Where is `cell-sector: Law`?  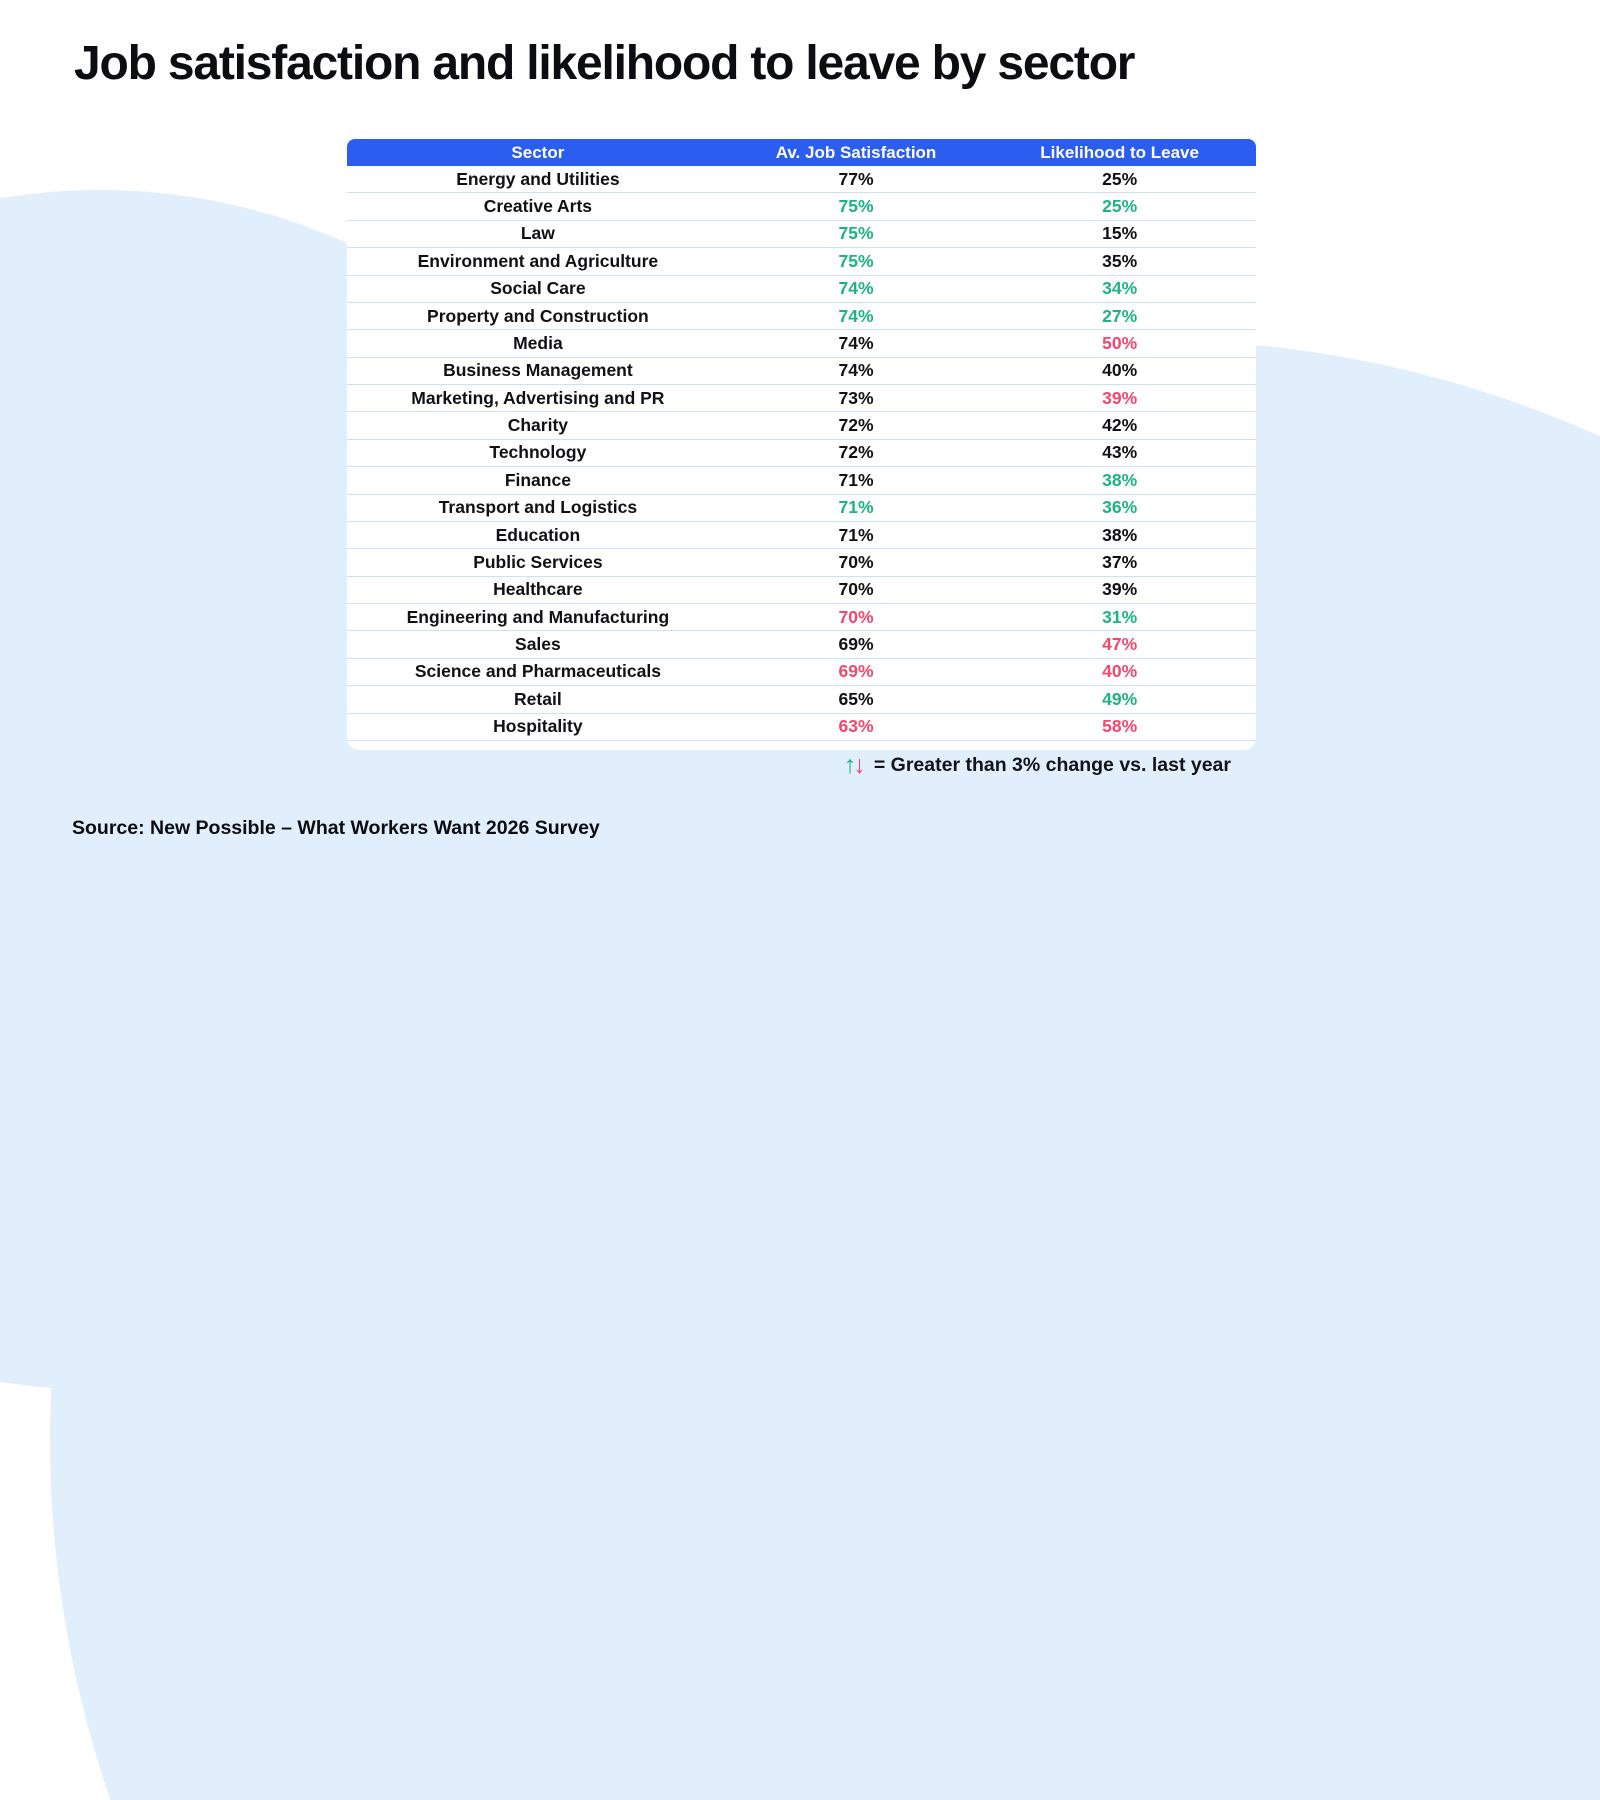 cell-sector: Law is located at coordinates (537, 233).